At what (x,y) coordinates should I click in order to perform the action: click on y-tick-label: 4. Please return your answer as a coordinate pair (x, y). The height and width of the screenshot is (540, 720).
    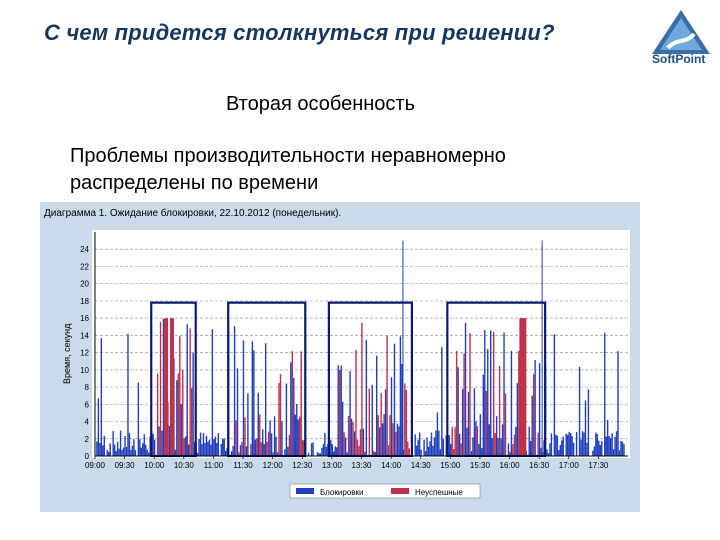
    Looking at the image, I should click on (87, 422).